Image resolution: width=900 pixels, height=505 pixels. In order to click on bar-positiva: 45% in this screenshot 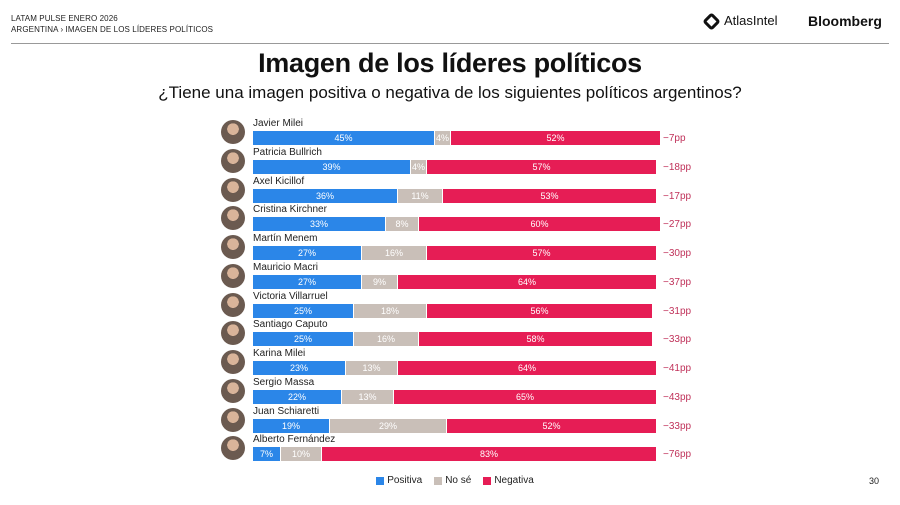, I will do `click(343, 138)`.